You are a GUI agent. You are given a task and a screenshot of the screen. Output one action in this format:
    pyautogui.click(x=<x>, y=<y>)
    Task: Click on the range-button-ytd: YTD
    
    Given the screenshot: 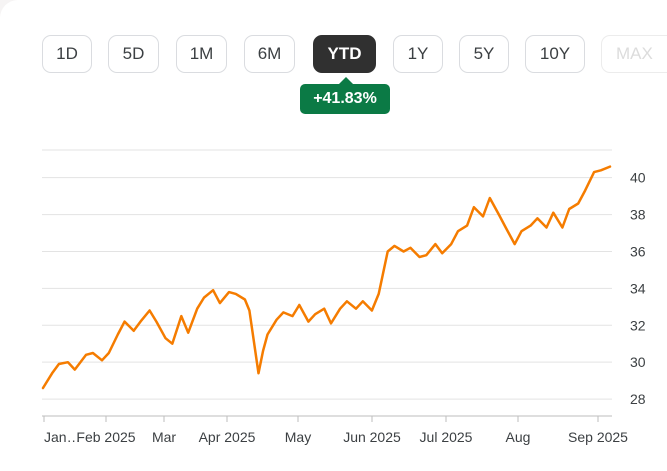 What is the action you would take?
    pyautogui.click(x=344, y=54)
    